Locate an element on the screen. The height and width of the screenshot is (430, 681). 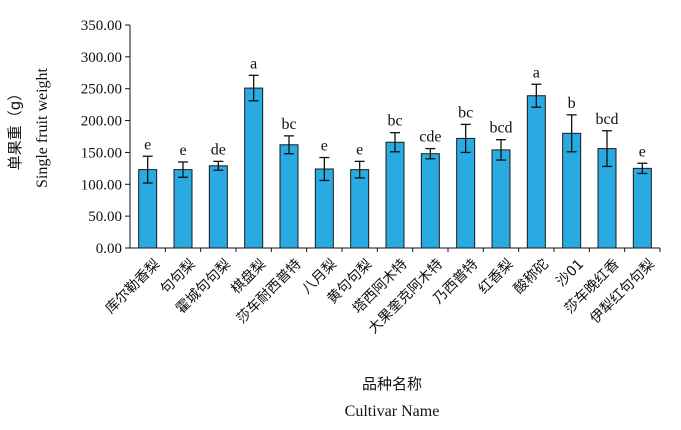
category-label: 红香梨 is located at coordinates (496, 276).